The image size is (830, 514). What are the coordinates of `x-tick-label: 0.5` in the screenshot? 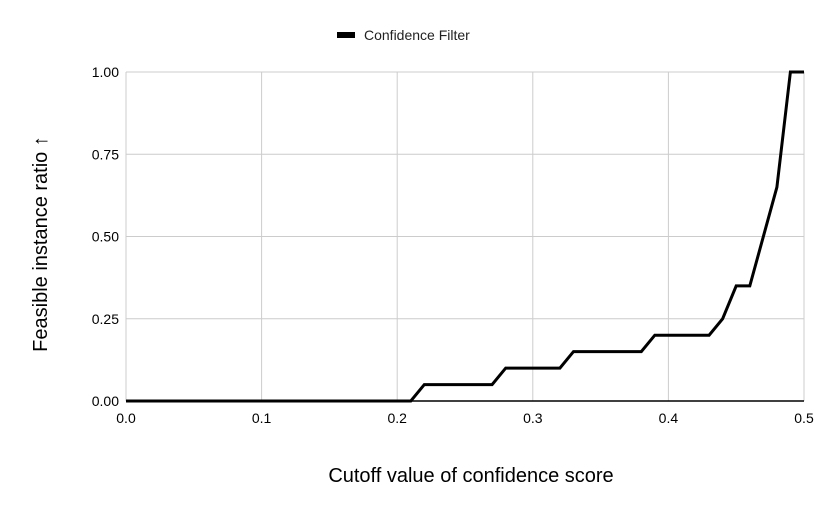 It's located at (804, 418).